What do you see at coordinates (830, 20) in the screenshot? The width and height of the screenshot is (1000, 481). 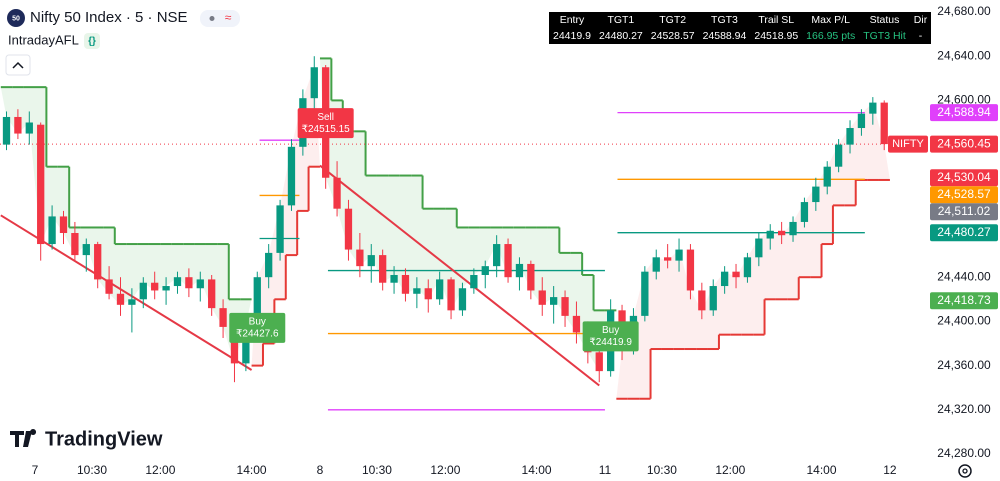 I see `table-header-cell: Max P/L` at bounding box center [830, 20].